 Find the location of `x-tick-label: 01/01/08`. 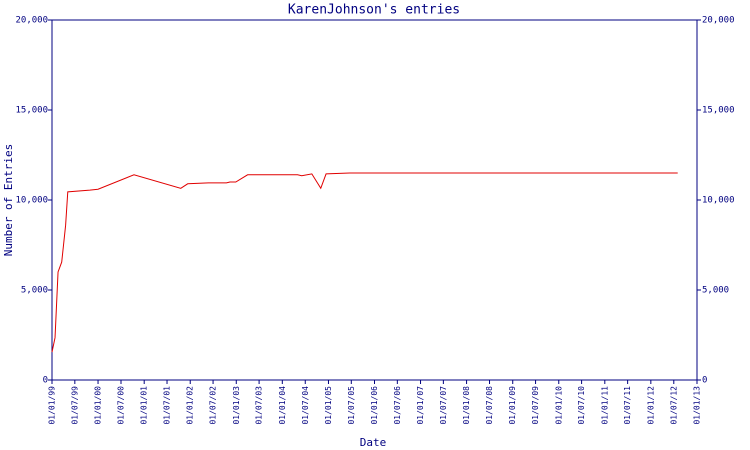

x-tick-label: 01/01/08 is located at coordinates (466, 405).